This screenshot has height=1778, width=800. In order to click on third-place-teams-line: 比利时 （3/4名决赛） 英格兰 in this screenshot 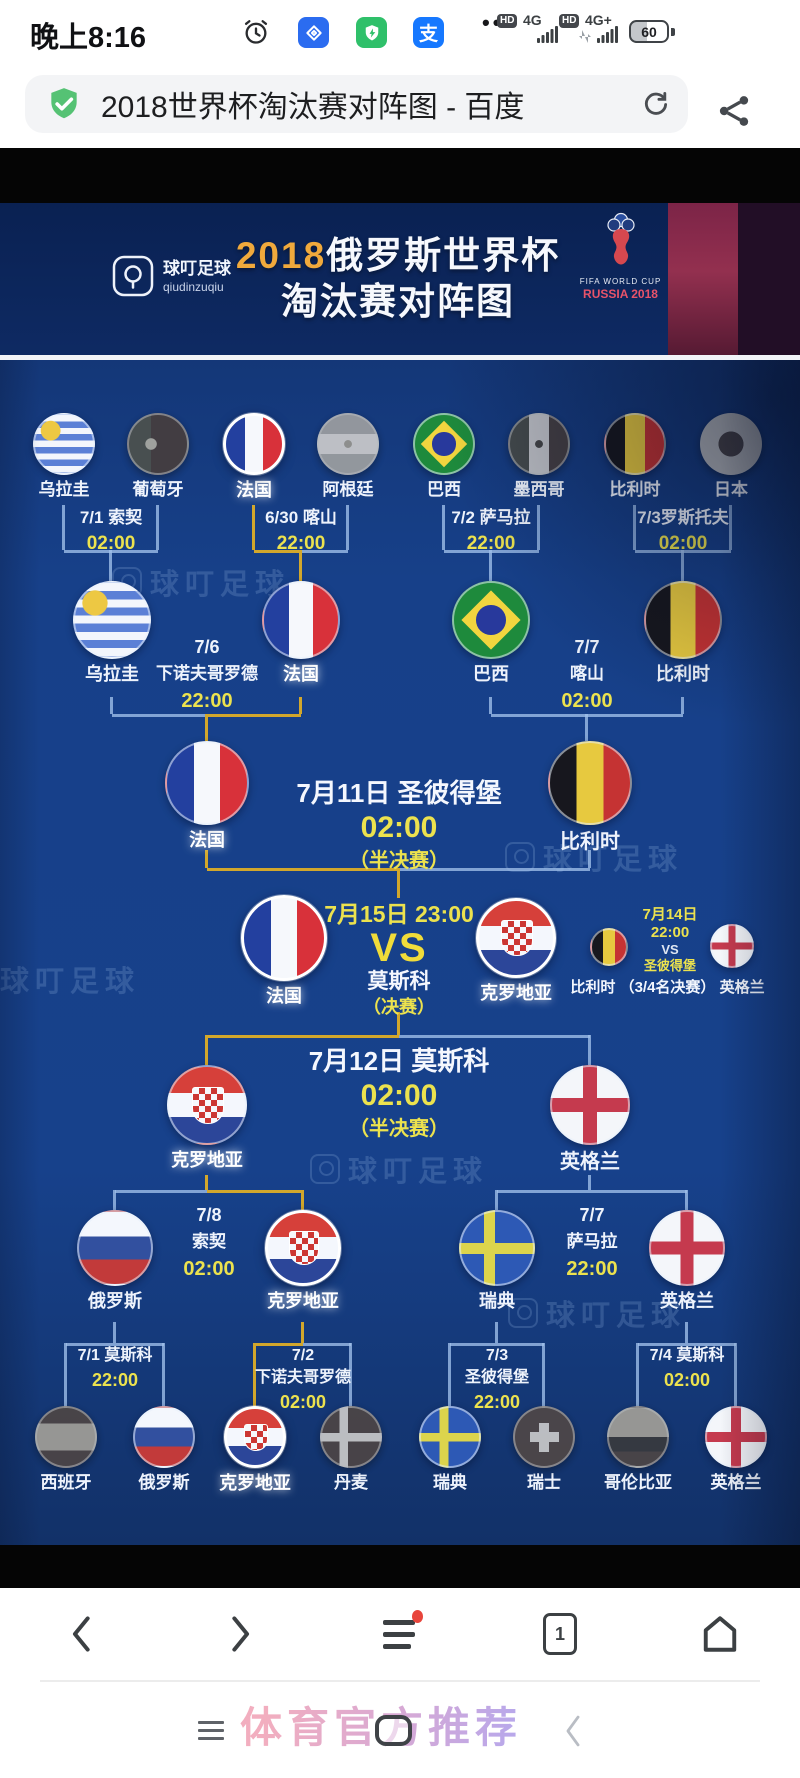, I will do `click(667, 986)`.